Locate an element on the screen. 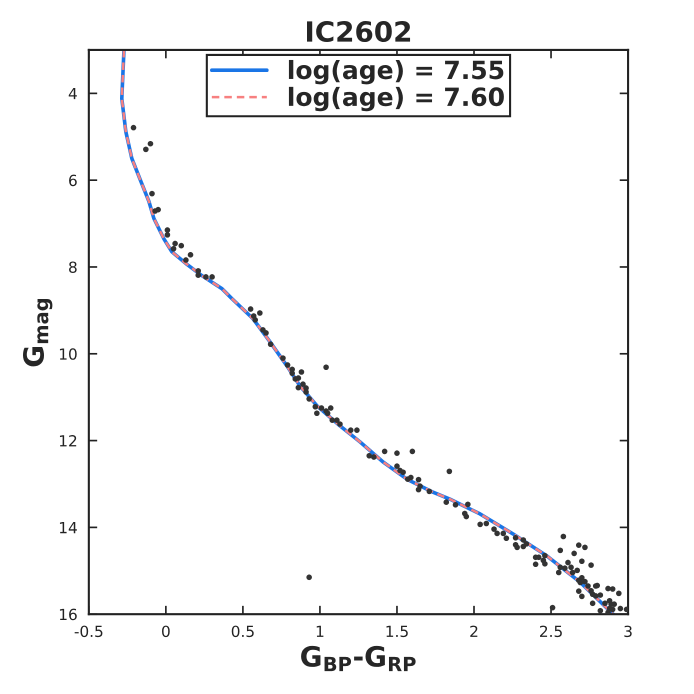 The image size is (694, 694). legend-label: log(age) = 7.60 is located at coordinates (396, 99).